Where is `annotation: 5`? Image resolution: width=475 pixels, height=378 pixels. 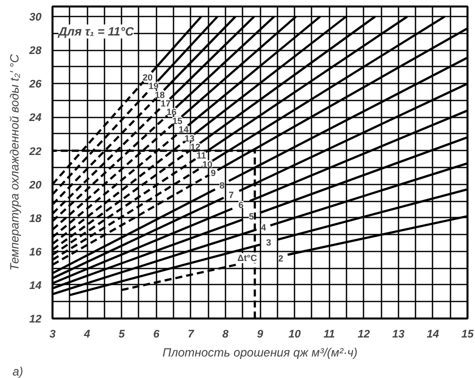
annotation: 5 is located at coordinates (251, 217).